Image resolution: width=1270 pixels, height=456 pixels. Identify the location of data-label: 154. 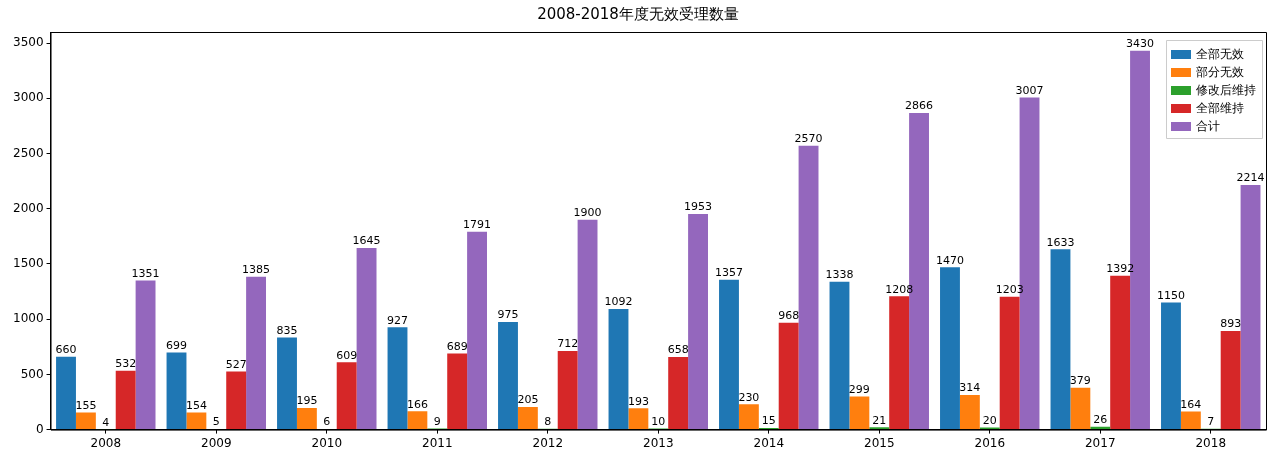
(196, 405).